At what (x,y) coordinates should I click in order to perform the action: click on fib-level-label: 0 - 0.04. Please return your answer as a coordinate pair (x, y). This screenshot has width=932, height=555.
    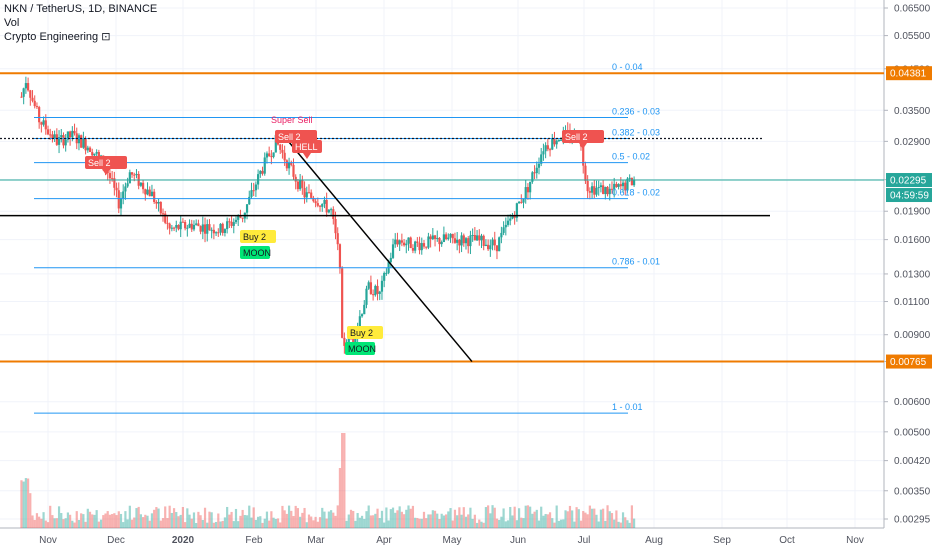
    Looking at the image, I should click on (627, 67).